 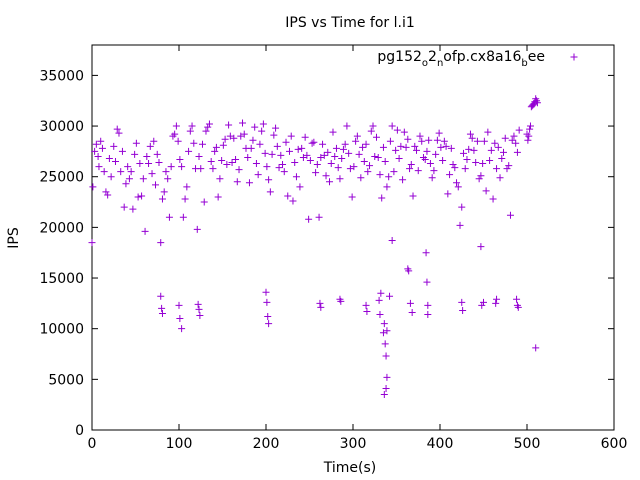 What do you see at coordinates (349, 468) in the screenshot?
I see `x-axis-title: Time(s)` at bounding box center [349, 468].